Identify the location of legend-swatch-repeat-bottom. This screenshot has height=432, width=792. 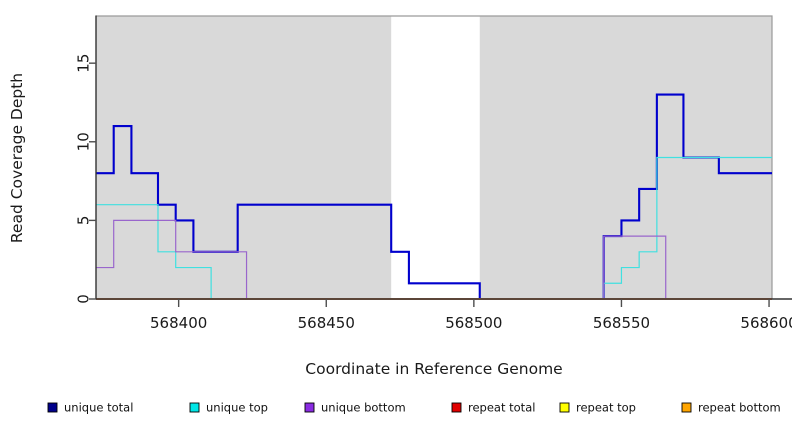
(686, 407).